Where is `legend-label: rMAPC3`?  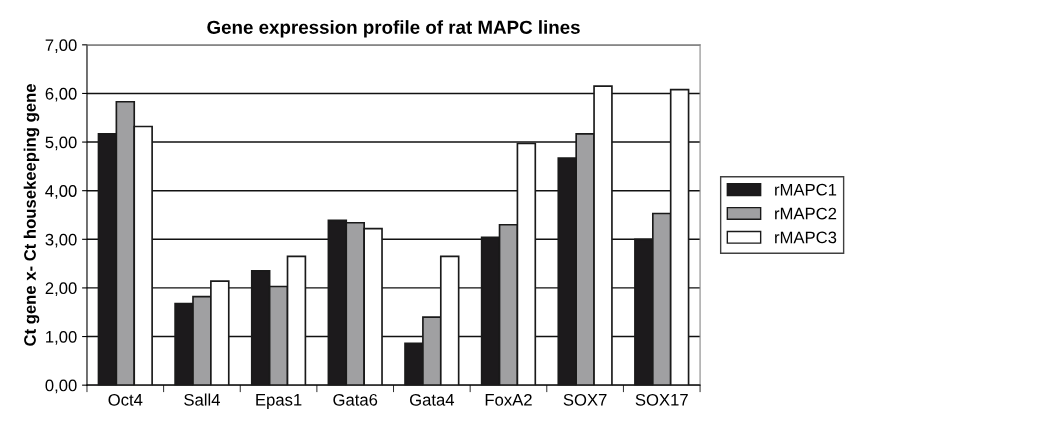
legend-label: rMAPC3 is located at coordinates (806, 237).